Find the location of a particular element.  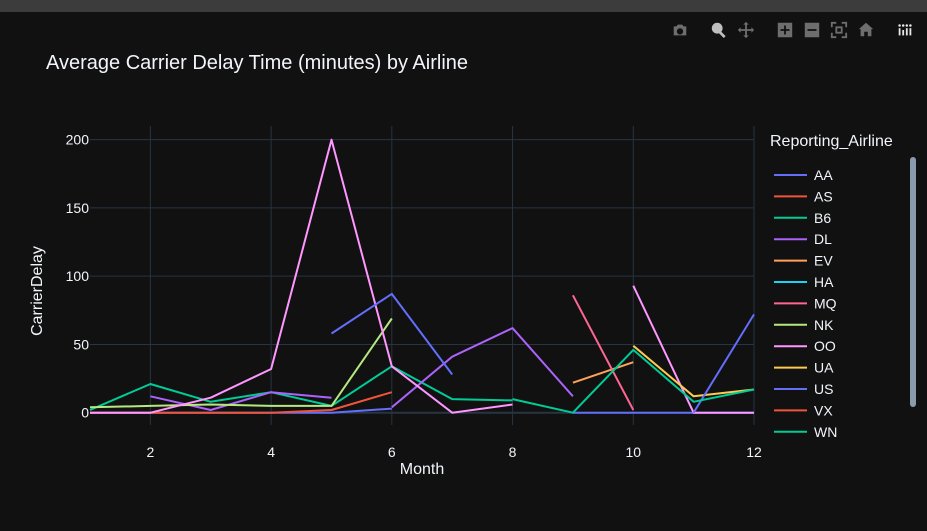

legend-item-b6: B6 is located at coordinates (802, 218).